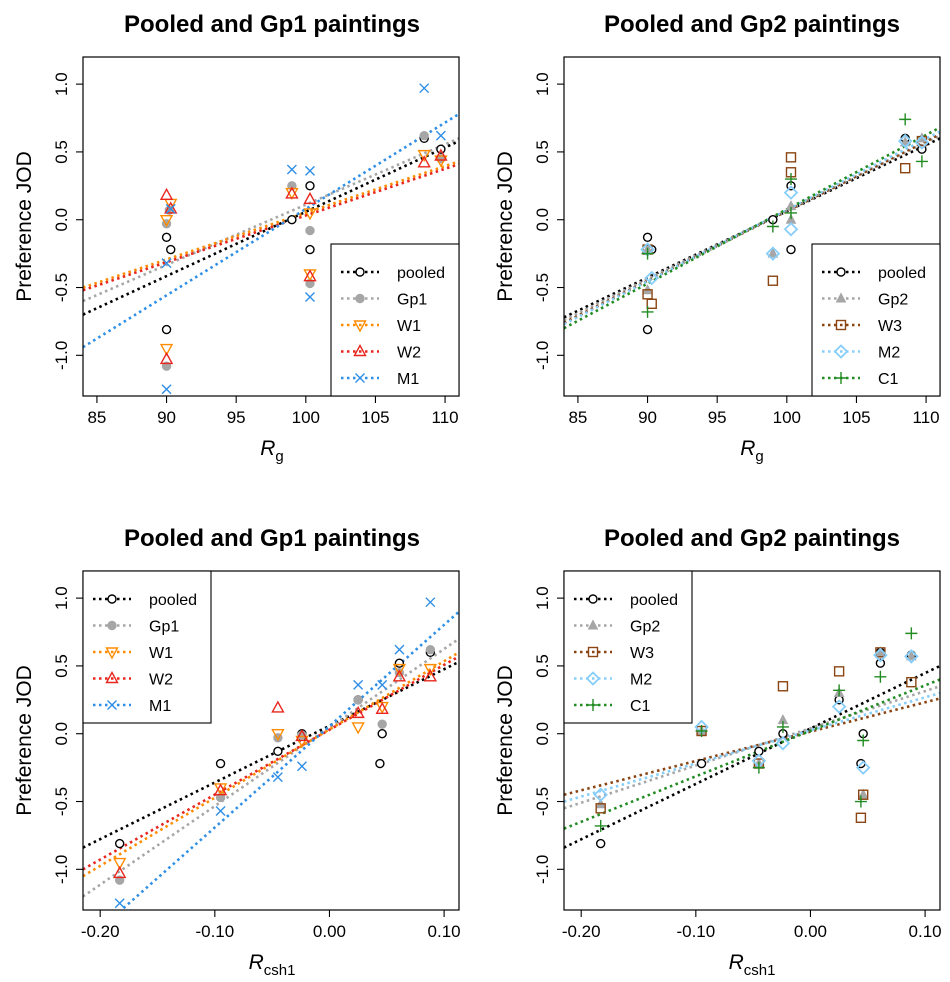 This screenshot has width=950, height=982. Describe the element at coordinates (381, 326) in the screenshot. I see `legend-item-W1: W1` at that location.